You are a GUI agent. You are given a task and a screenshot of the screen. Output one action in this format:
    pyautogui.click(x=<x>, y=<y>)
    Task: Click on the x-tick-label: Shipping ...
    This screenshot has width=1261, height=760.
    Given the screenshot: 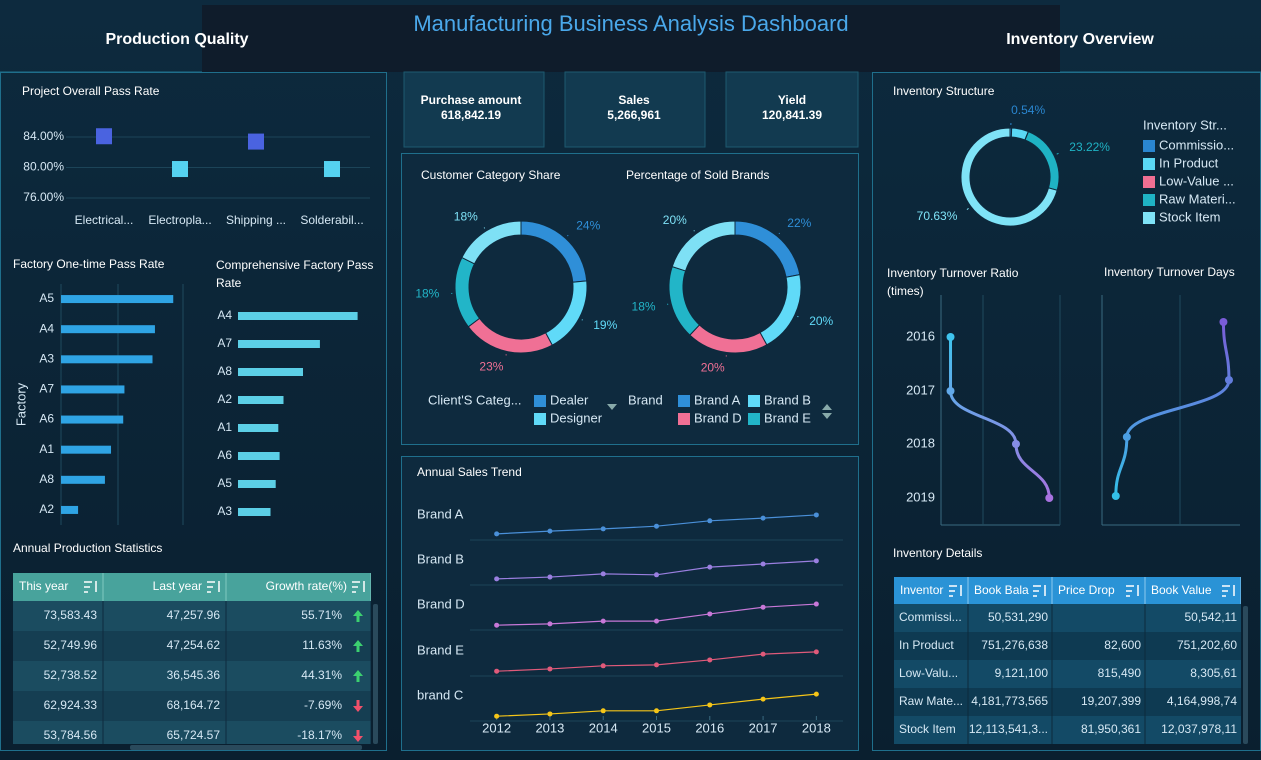 What is the action you would take?
    pyautogui.click(x=256, y=220)
    